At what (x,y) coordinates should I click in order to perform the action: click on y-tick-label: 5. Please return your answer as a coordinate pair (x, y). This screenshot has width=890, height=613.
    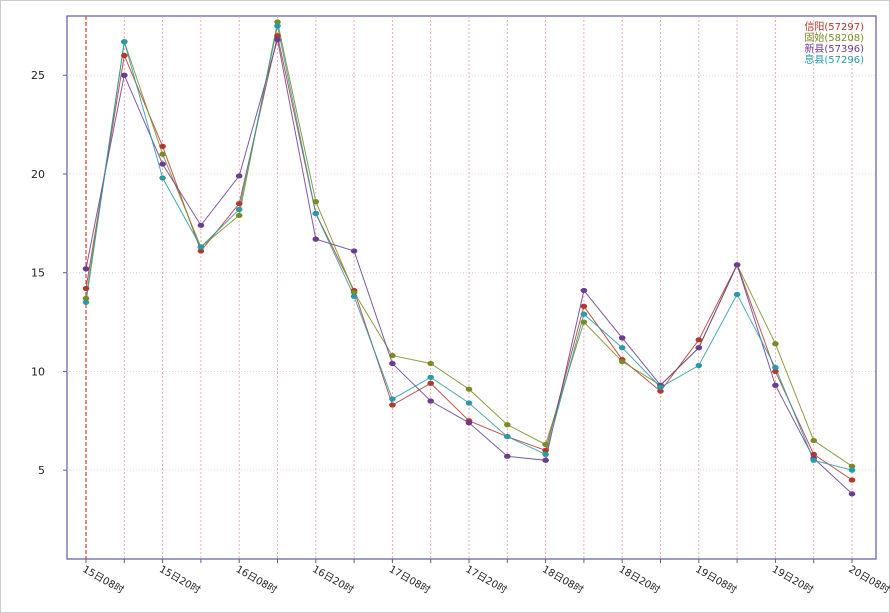
    Looking at the image, I should click on (41, 470).